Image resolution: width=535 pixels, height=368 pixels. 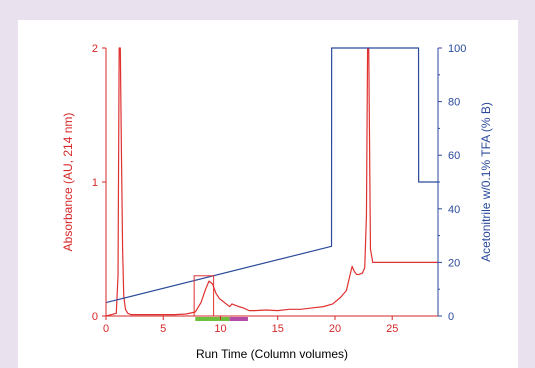 What do you see at coordinates (212, 319) in the screenshot?
I see `fraction-bar-green` at bounding box center [212, 319].